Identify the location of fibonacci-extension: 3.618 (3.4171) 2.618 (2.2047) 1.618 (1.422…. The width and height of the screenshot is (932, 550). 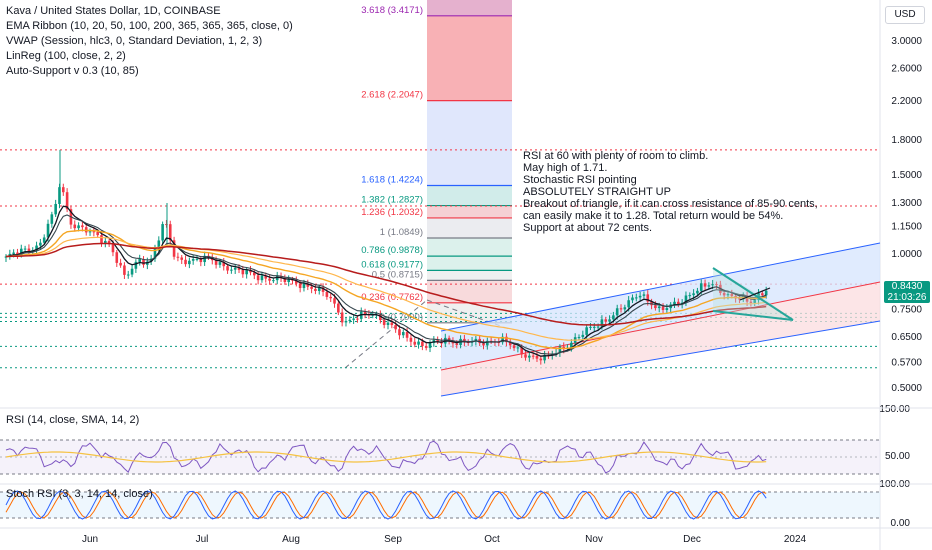
(428, 184).